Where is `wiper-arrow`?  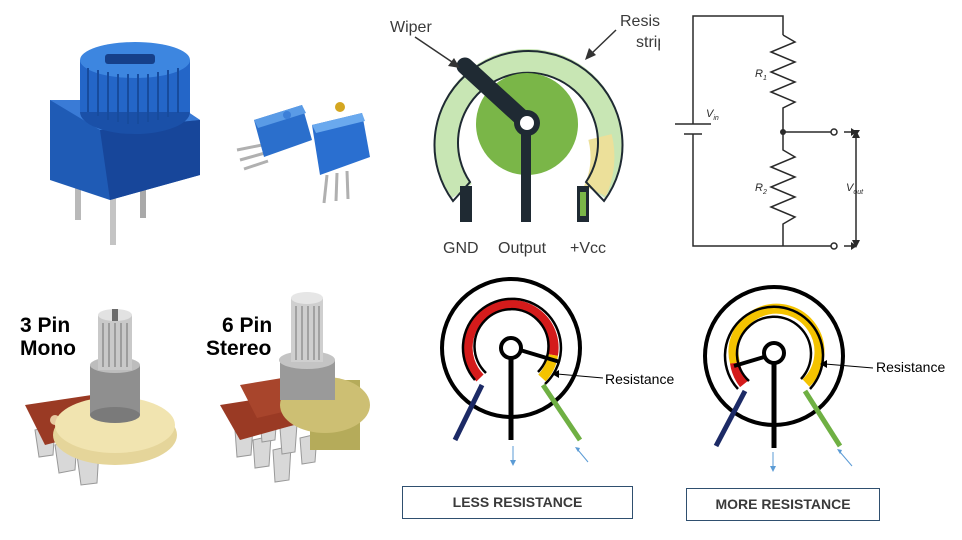 wiper-arrow is located at coordinates (435, 50).